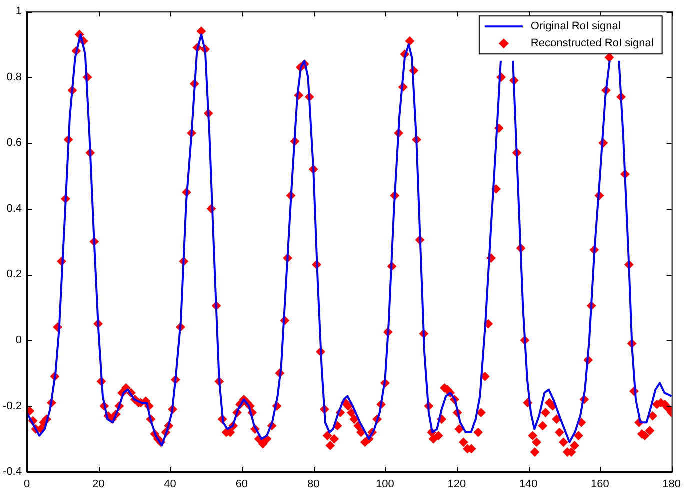 This screenshot has width=687, height=498. Describe the element at coordinates (98, 484) in the screenshot. I see `x-tick-label: 20` at that location.